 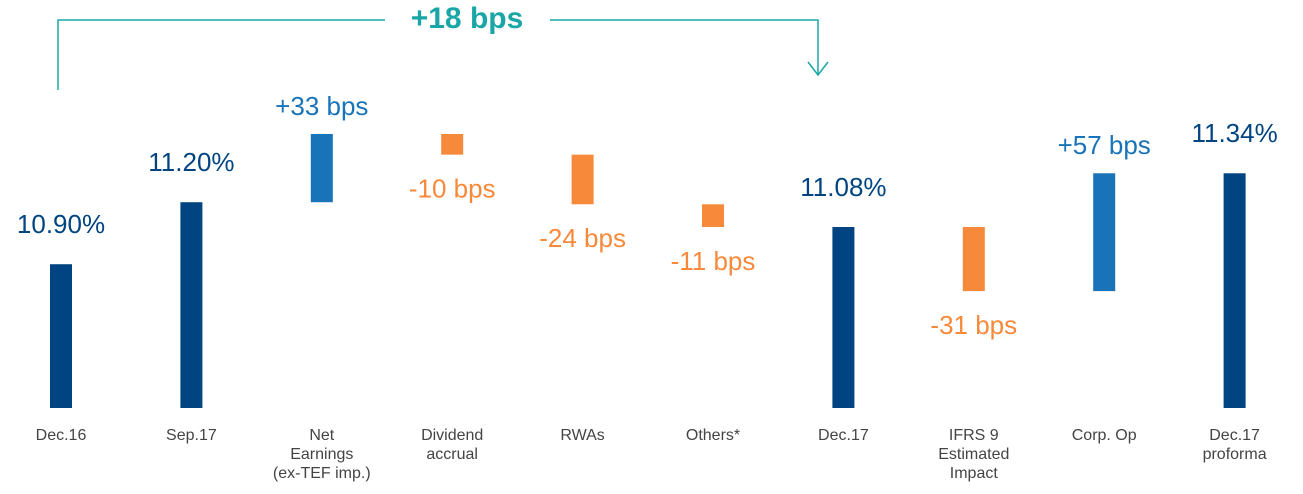 I want to click on bracket, so click(x=443, y=54).